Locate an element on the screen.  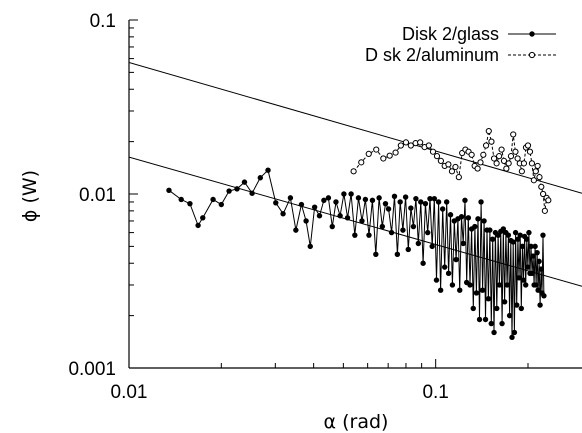
legend-label-aluminum: D sk 2/aluminum is located at coordinates (432, 55).